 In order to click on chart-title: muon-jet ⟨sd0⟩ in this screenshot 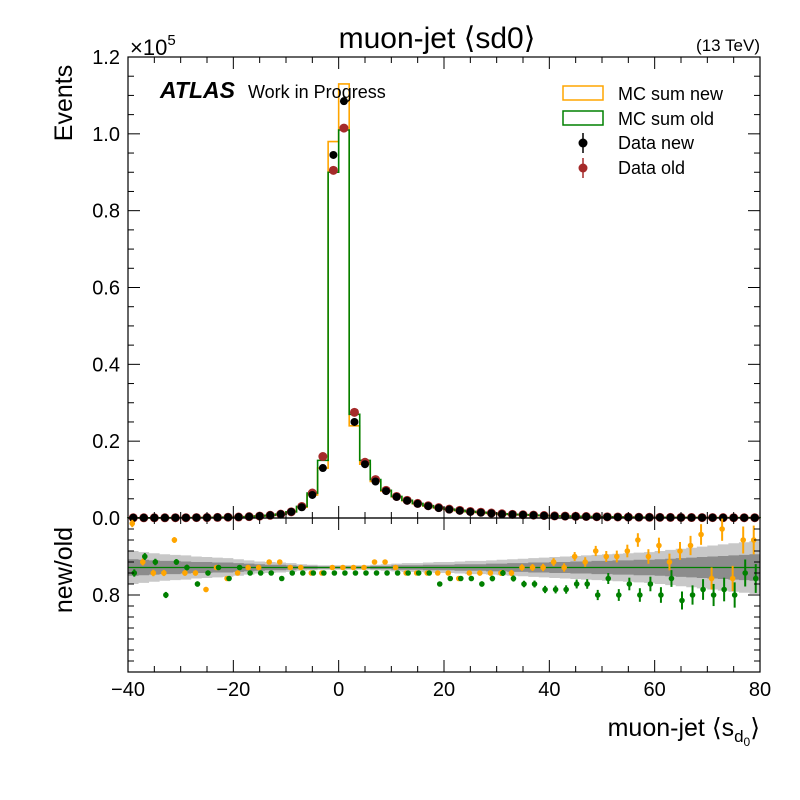, I will do `click(437, 38)`.